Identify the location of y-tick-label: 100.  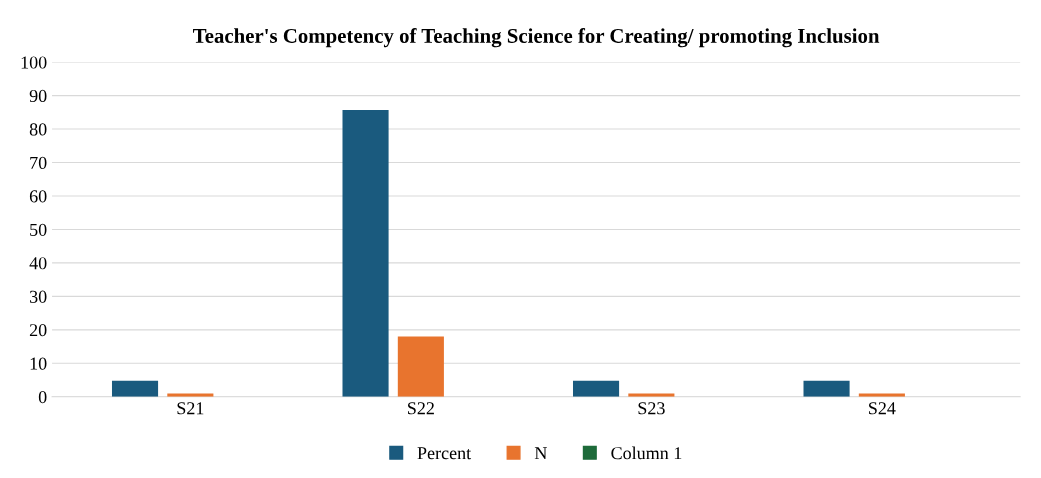
(34, 62).